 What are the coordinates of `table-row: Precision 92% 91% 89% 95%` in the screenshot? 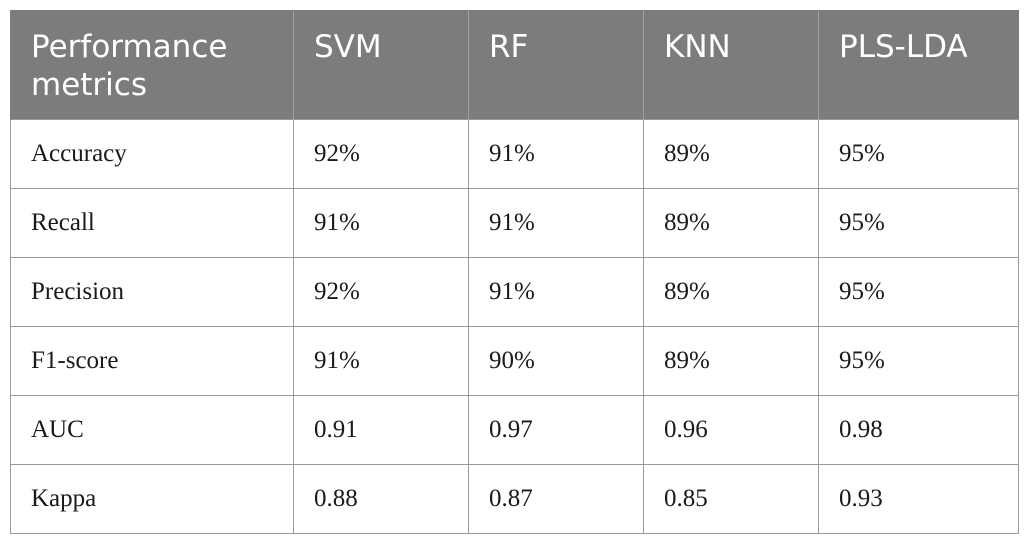 It's located at (514, 292).